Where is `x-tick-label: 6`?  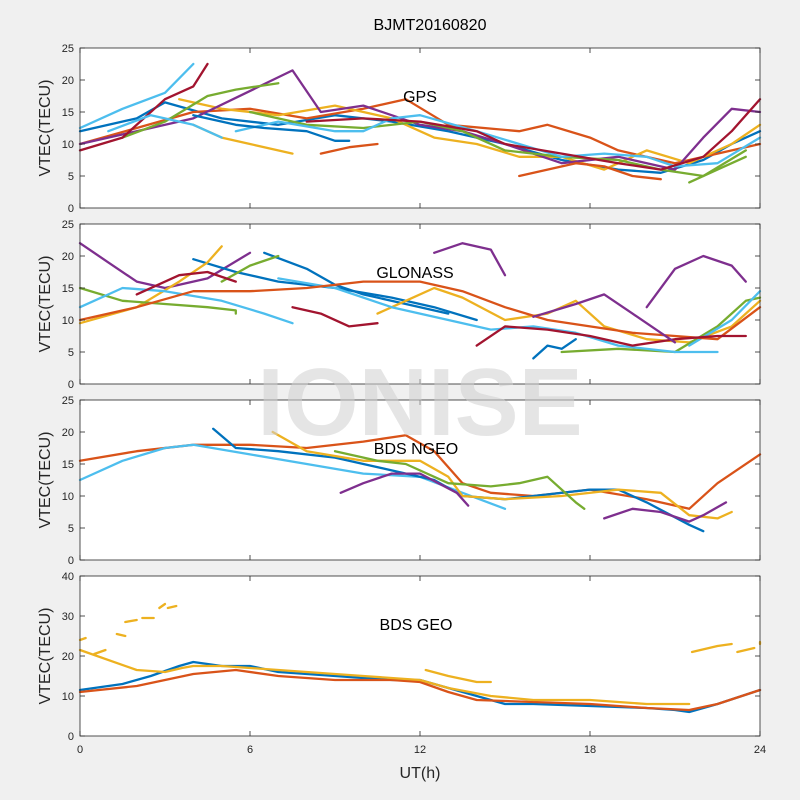 x-tick-label: 6 is located at coordinates (250, 750).